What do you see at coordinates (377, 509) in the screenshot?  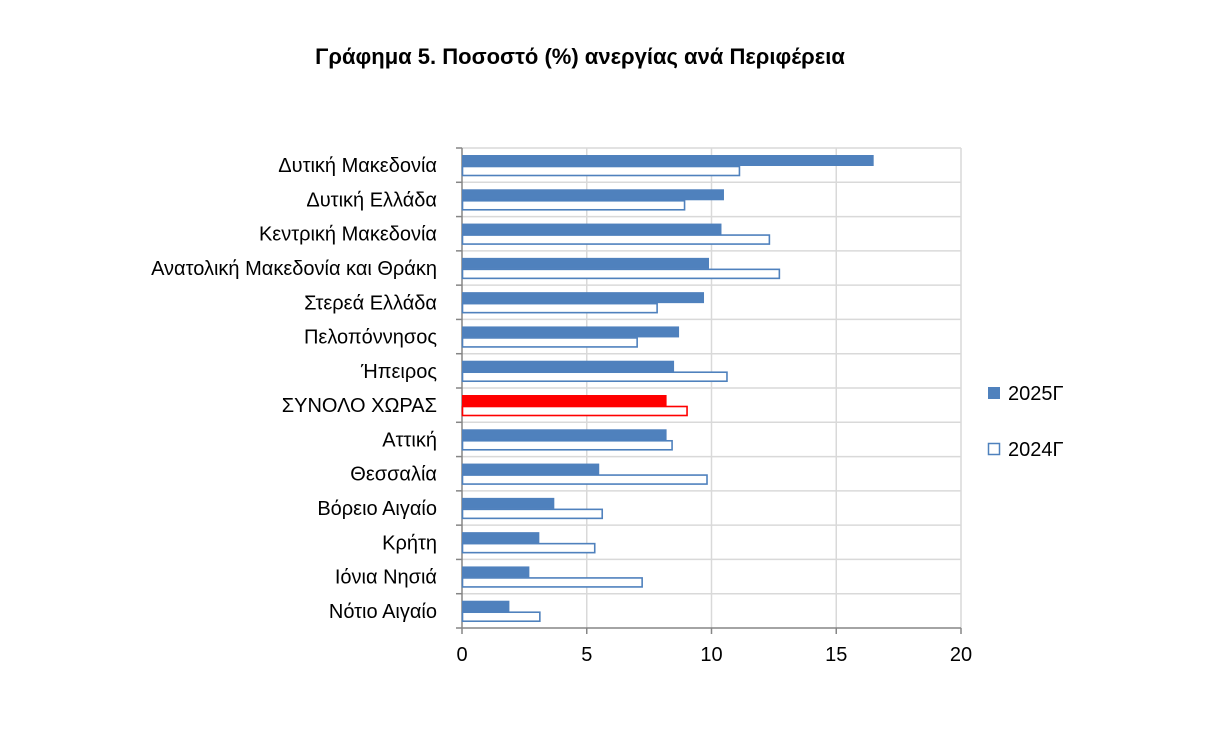 I see `category-label: Βόρειο Αιγαίο` at bounding box center [377, 509].